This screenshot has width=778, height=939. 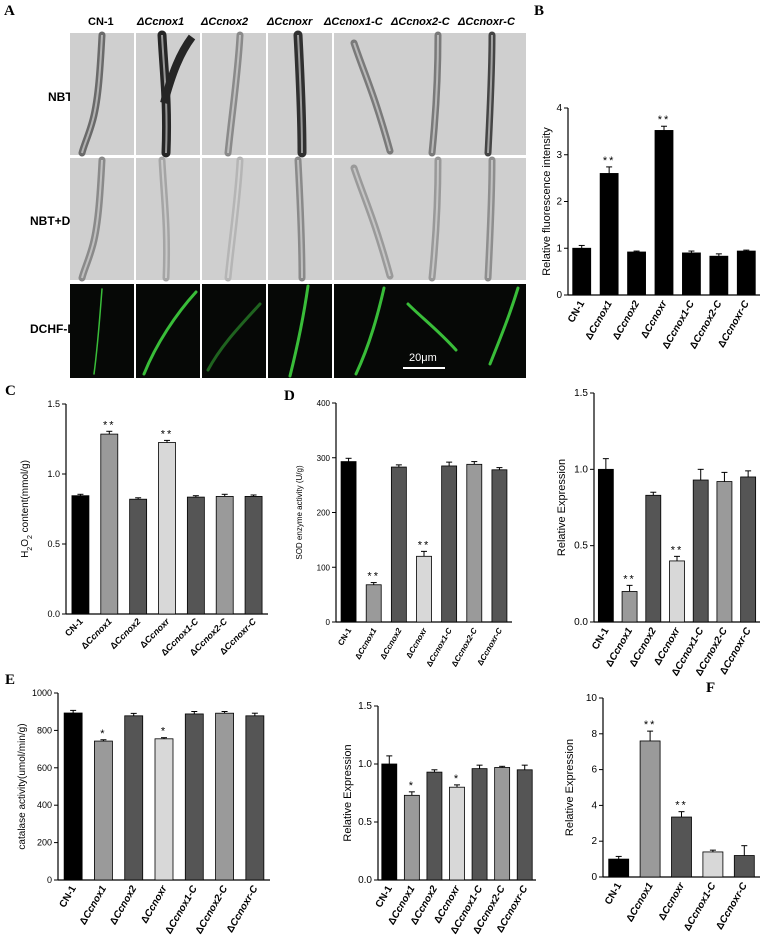 I want to click on scale-bar-label: 20μm, so click(x=423, y=358).